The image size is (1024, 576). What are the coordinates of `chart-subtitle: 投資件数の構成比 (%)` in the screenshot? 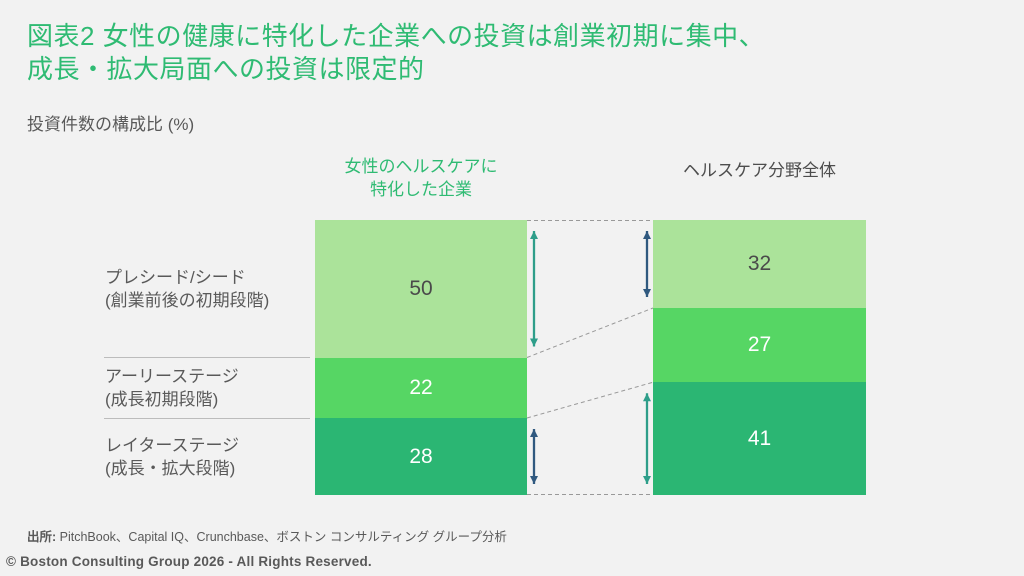 It's located at (111, 124).